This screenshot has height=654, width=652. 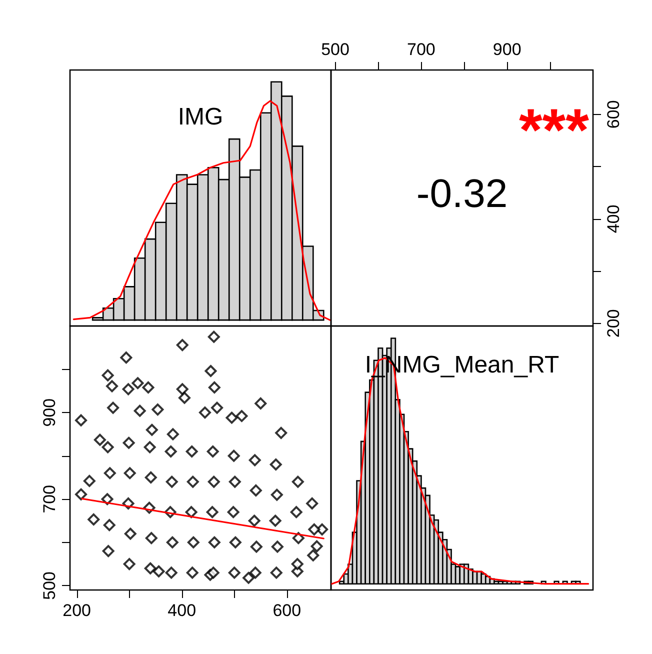 What do you see at coordinates (613, 323) in the screenshot?
I see `y-tick-label: 200` at bounding box center [613, 323].